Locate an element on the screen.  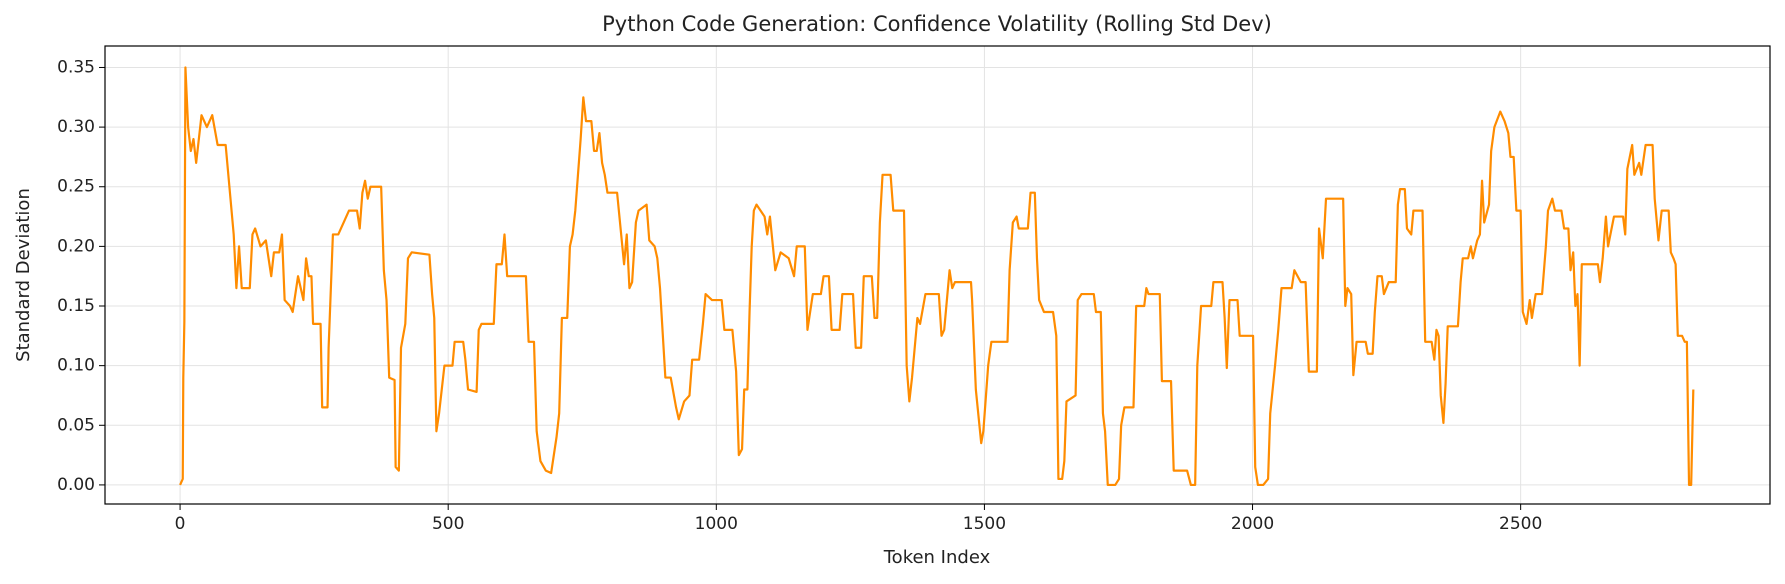
x-tick-label: 500 is located at coordinates (448, 524).